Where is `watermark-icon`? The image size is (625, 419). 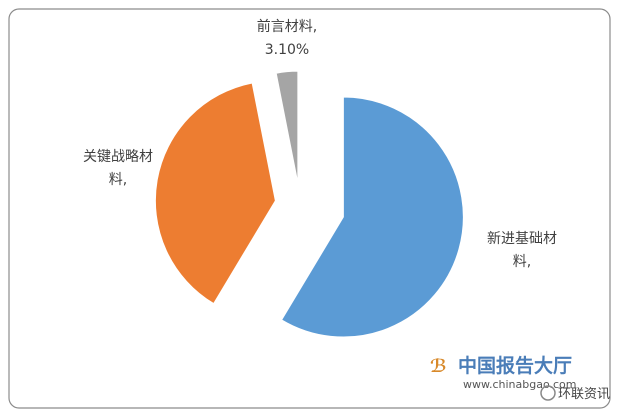
watermark-icon is located at coordinates (548, 393).